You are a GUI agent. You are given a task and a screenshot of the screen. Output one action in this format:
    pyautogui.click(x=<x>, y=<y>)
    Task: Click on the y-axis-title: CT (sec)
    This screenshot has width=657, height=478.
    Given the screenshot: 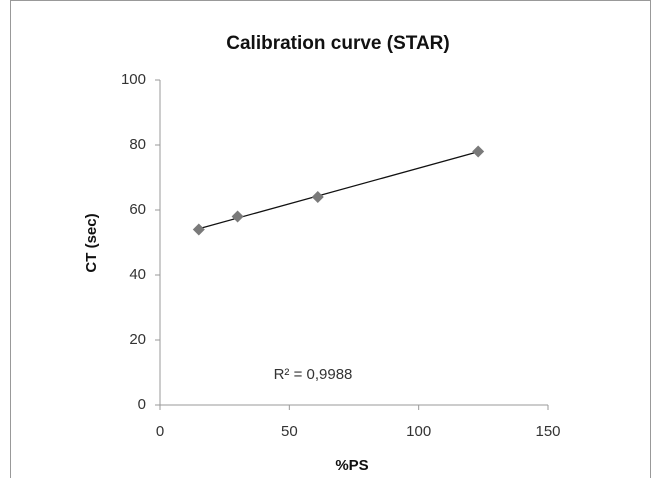 What is the action you would take?
    pyautogui.click(x=91, y=242)
    